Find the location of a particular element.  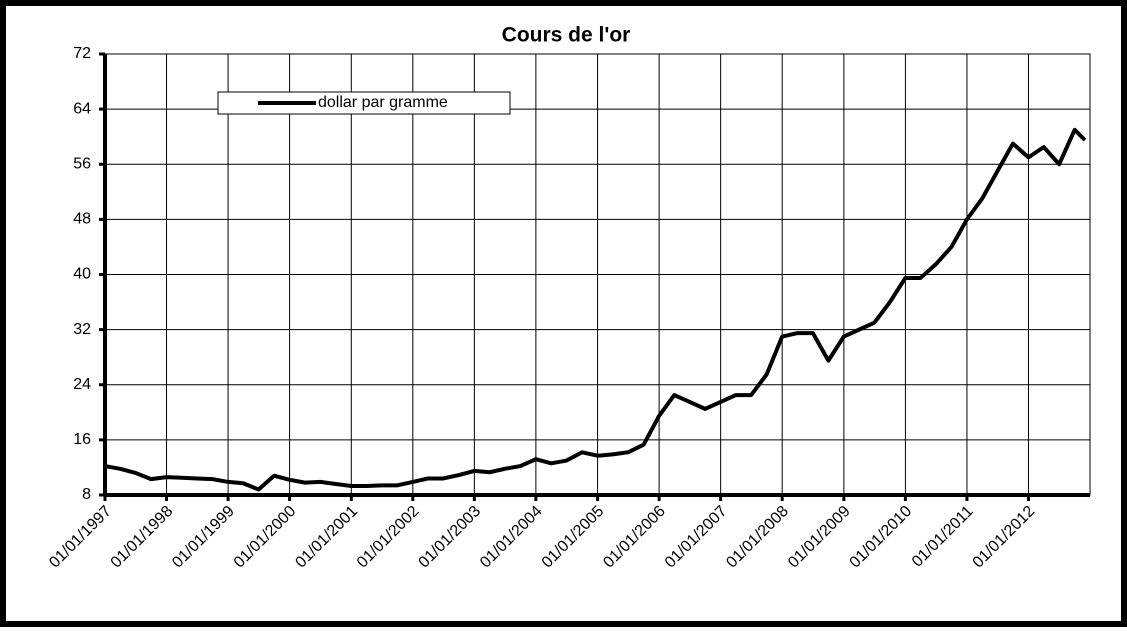

chart-title: Cours de l'or is located at coordinates (566, 35).